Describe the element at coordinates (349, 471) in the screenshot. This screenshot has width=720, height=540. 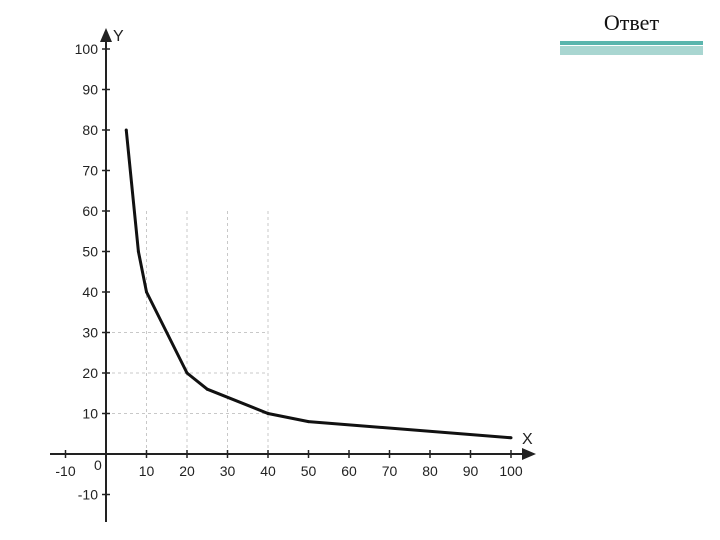
I see `x-tick-label: 60` at that location.